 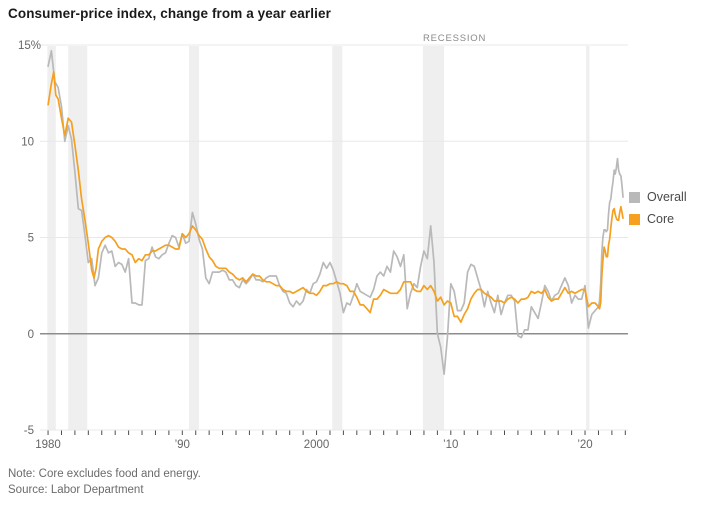 I want to click on x-tick-label: 1980, so click(x=48, y=445).